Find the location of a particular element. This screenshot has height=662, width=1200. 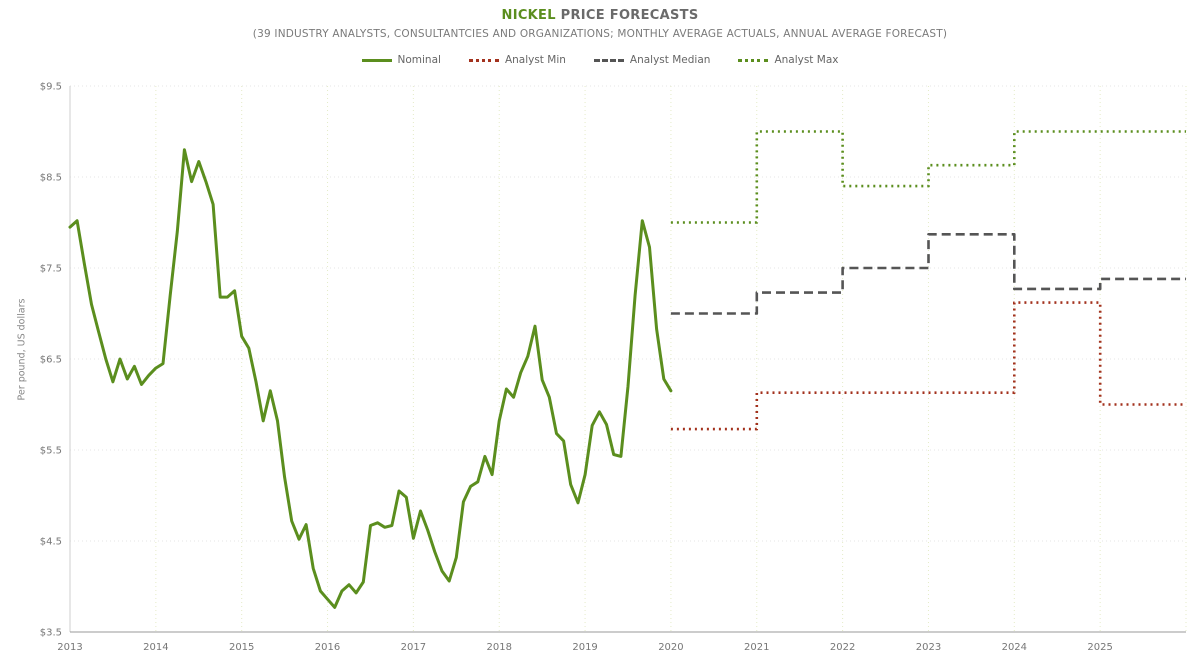

y-tick-label: $7.5 is located at coordinates (51, 269).